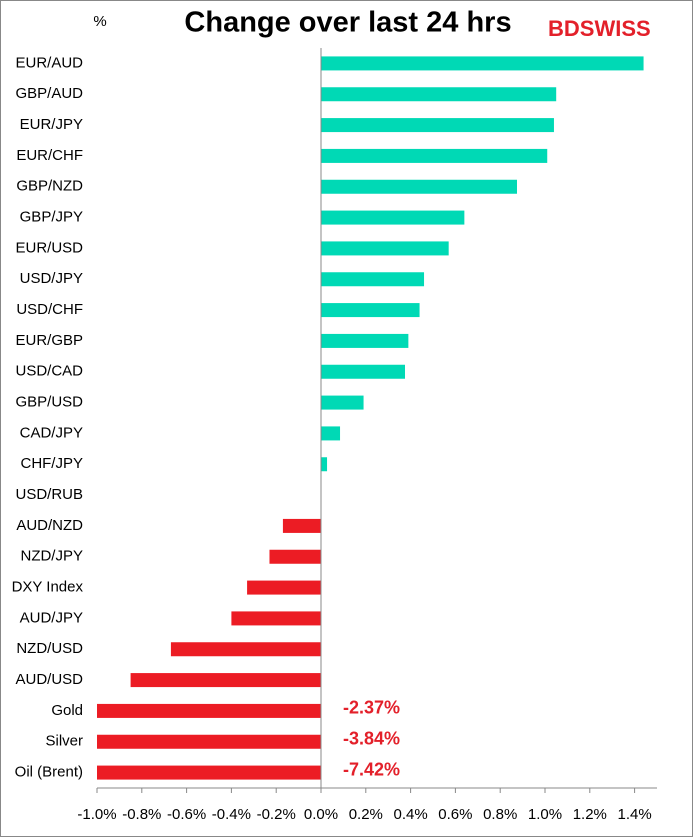 This screenshot has height=837, width=693. Describe the element at coordinates (49, 186) in the screenshot. I see `y-tick-label: GBP/NZD` at that location.